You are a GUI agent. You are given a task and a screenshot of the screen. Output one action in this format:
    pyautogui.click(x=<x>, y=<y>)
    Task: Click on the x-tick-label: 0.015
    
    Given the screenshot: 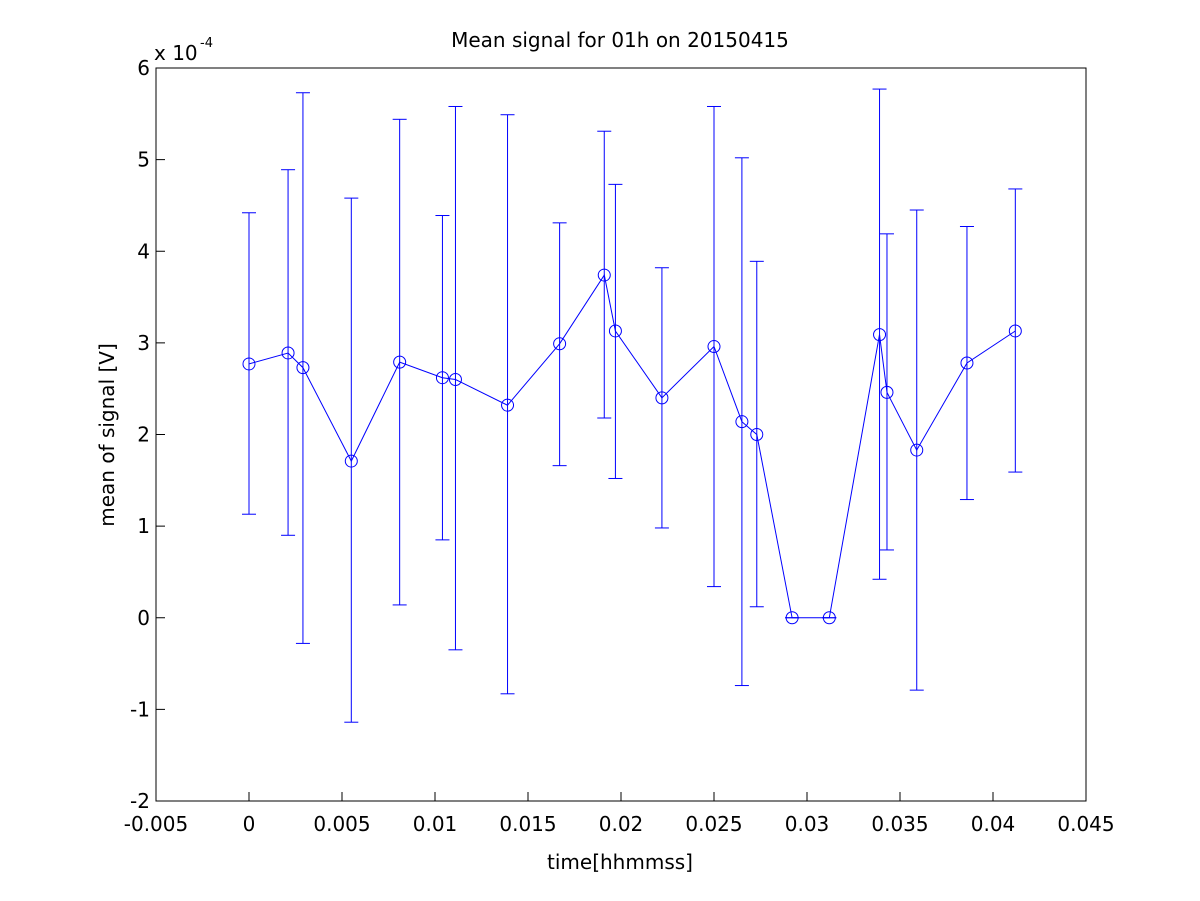 What is the action you would take?
    pyautogui.click(x=527, y=824)
    